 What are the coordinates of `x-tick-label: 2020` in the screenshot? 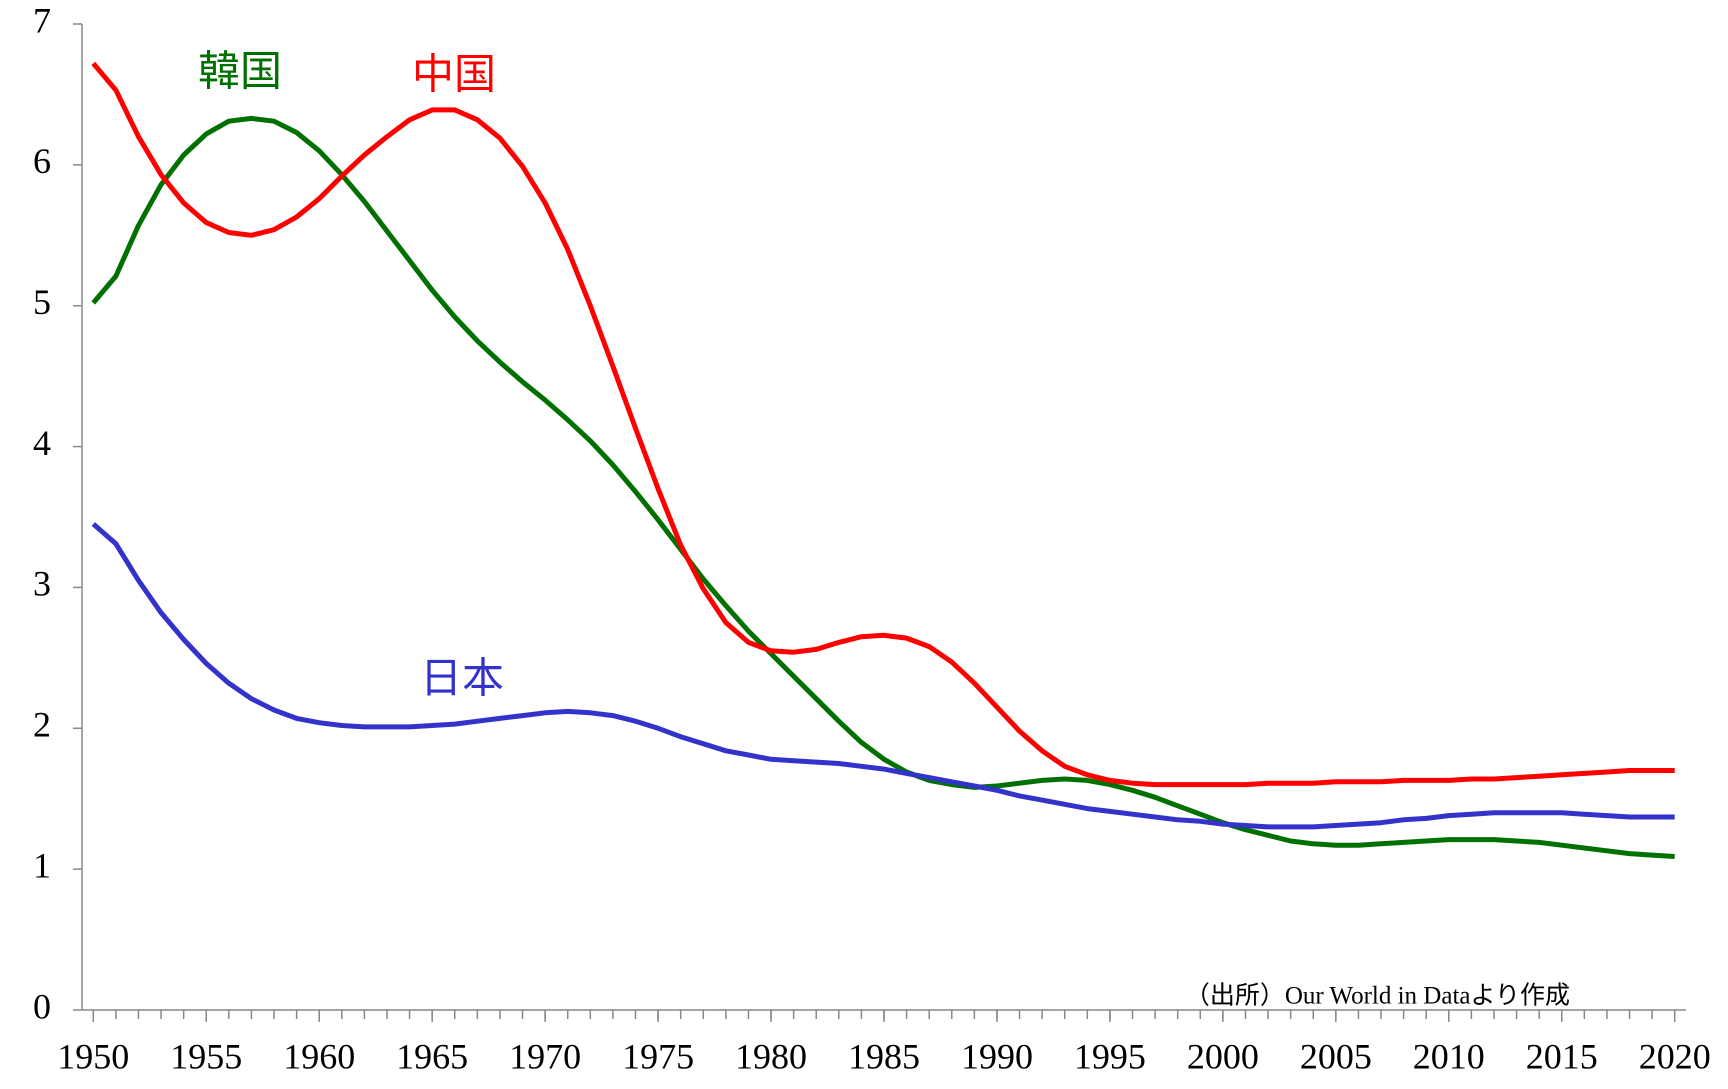 It's located at (1675, 1056).